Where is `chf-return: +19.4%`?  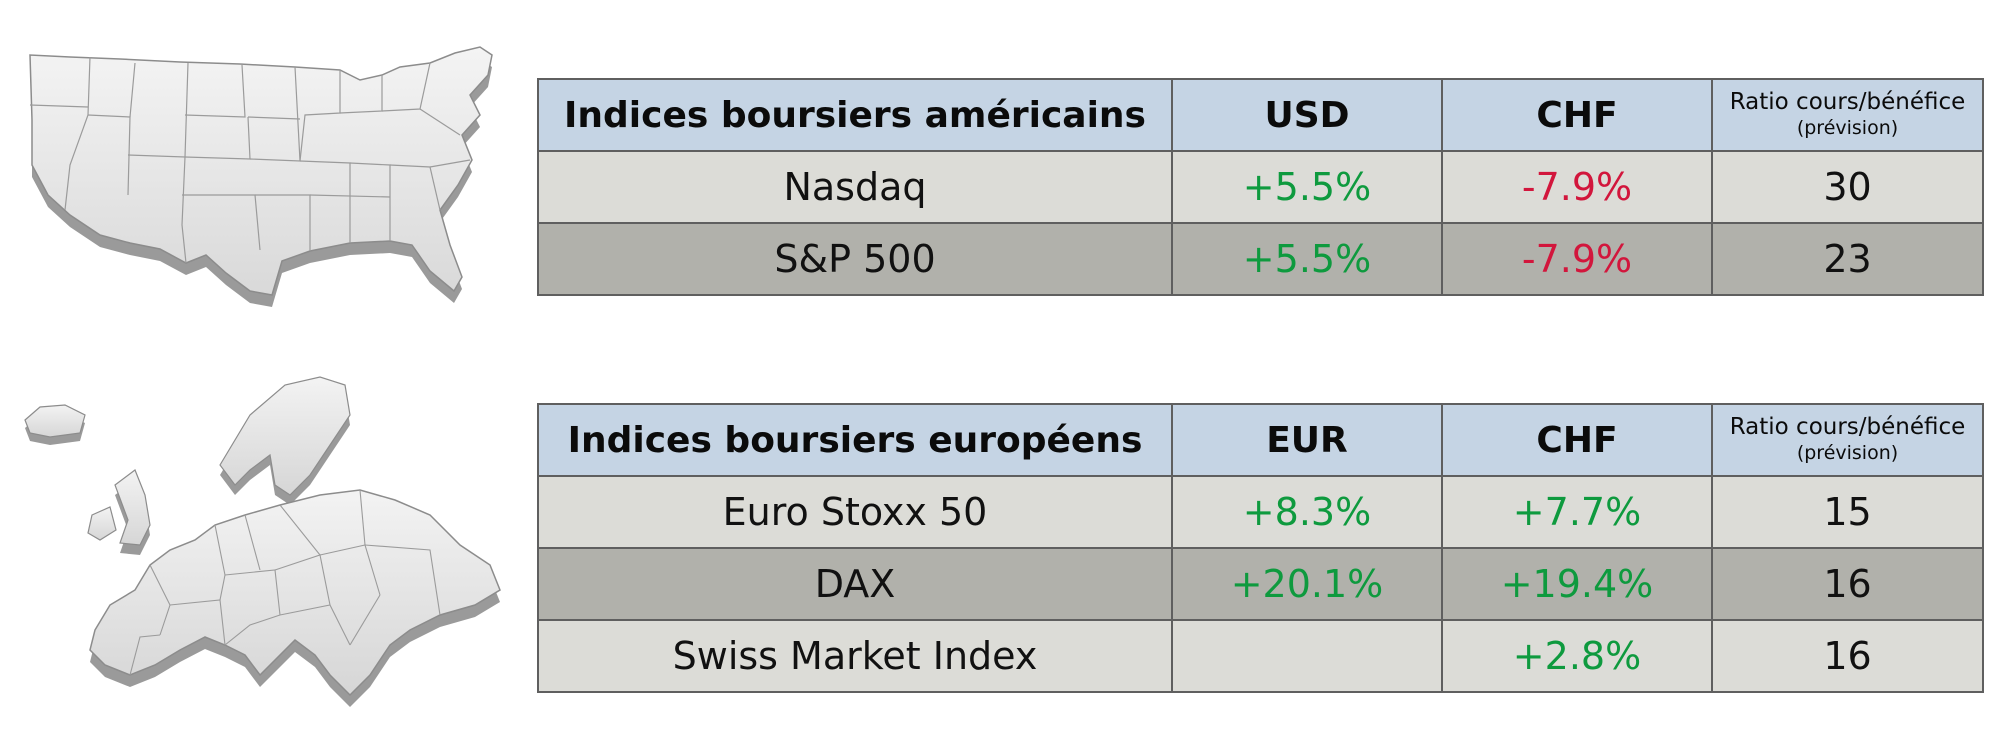
chf-return: +19.4% is located at coordinates (1577, 584).